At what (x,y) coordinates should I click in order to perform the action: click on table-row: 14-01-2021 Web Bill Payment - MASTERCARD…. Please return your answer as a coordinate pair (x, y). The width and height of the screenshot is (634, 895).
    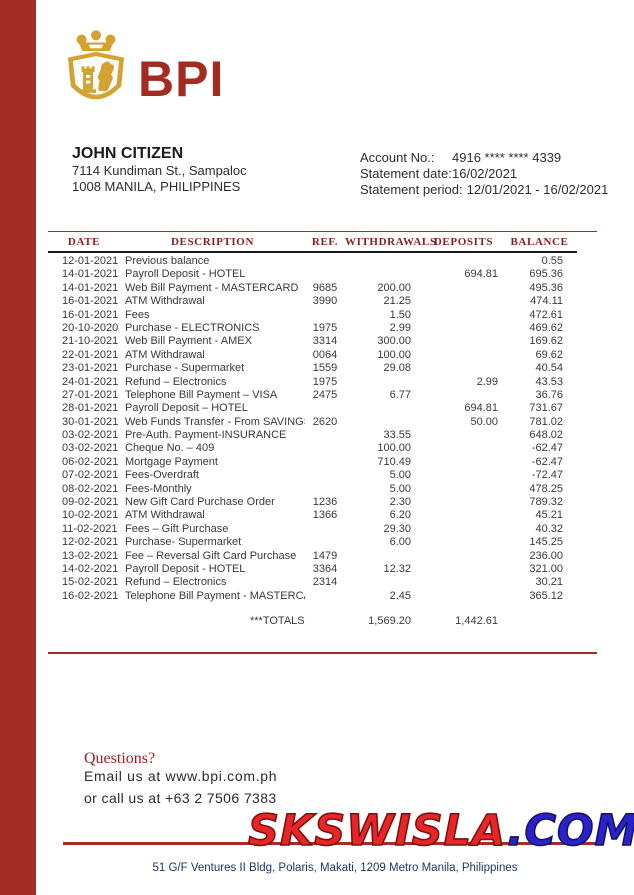
    Looking at the image, I should click on (312, 288).